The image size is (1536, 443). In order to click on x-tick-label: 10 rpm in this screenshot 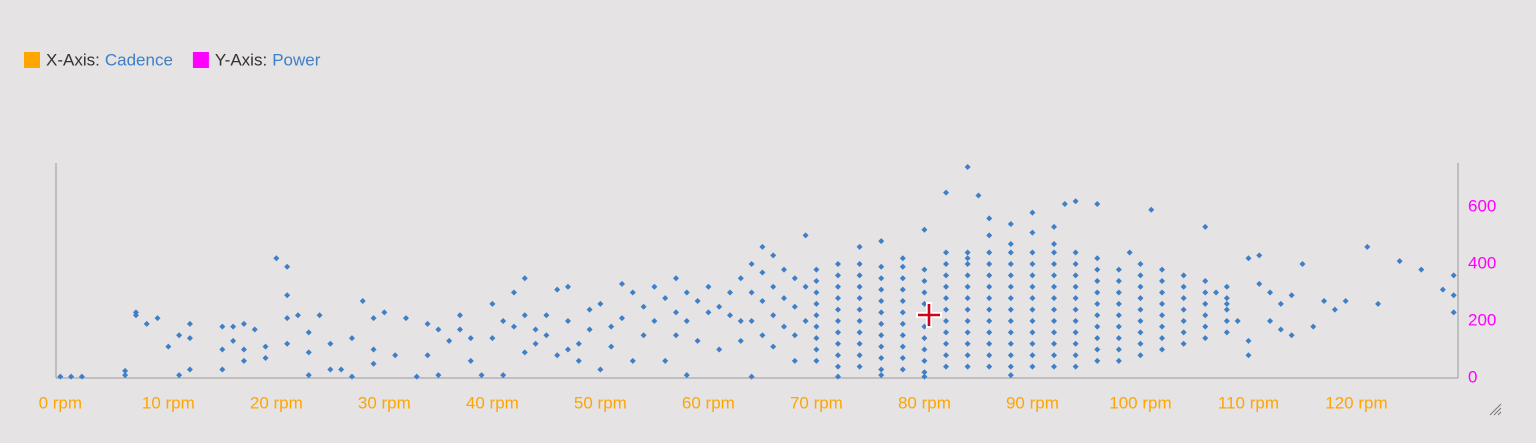, I will do `click(168, 402)`.